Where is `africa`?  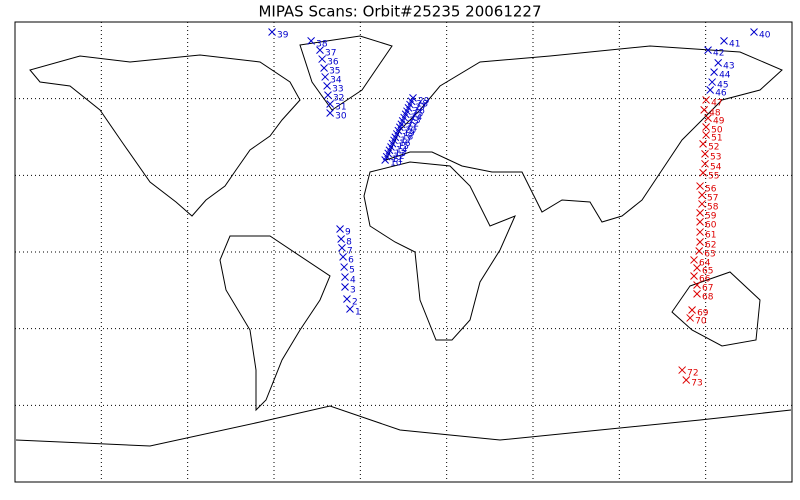 africa is located at coordinates (439, 251).